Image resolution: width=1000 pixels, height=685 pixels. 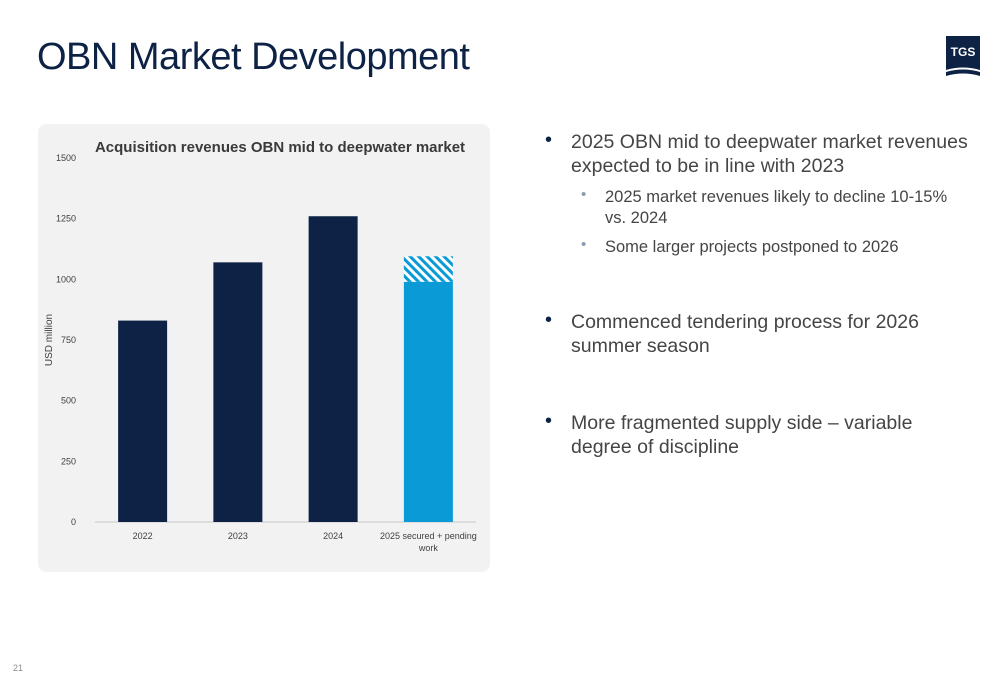 I want to click on y-tick-label: 250, so click(x=68, y=461).